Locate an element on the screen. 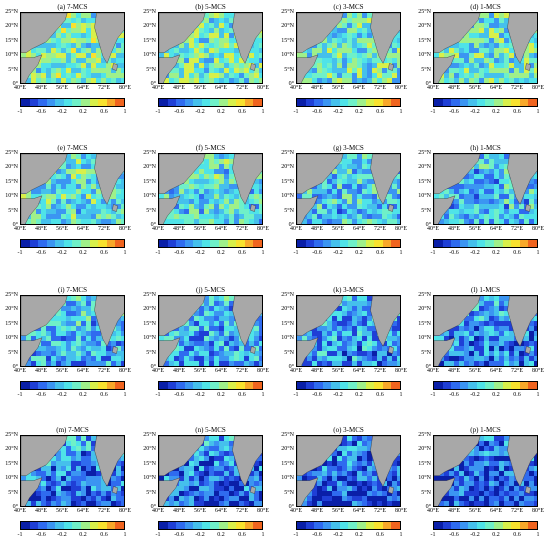  colorbar-tick: -0.2 is located at coordinates (200, 535).